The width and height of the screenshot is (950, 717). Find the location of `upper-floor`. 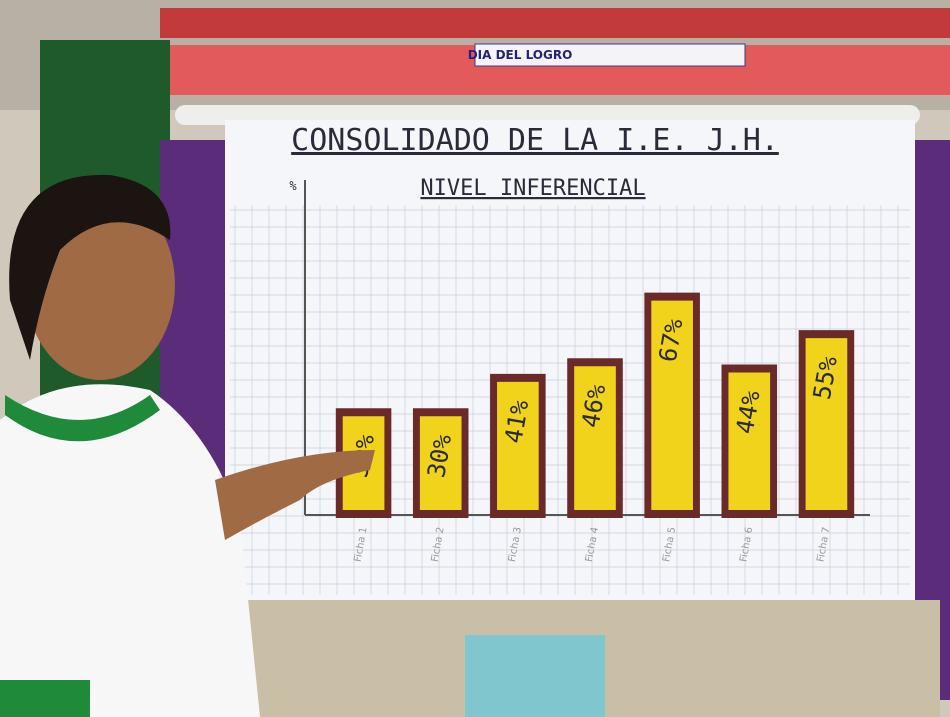

upper-floor is located at coordinates (555, 23).